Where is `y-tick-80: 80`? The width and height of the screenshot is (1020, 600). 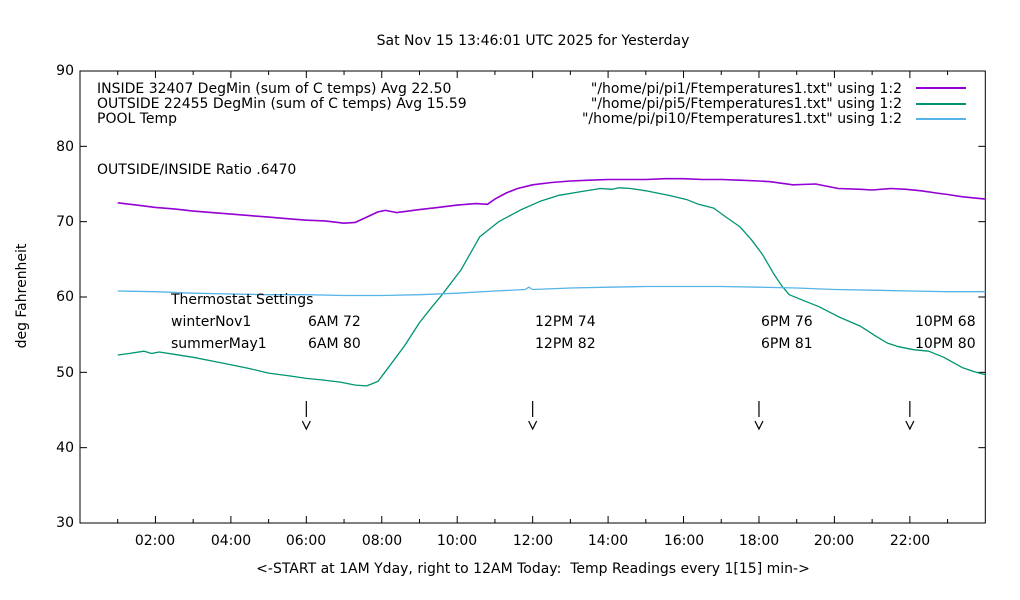 y-tick-80: 80 is located at coordinates (65, 147).